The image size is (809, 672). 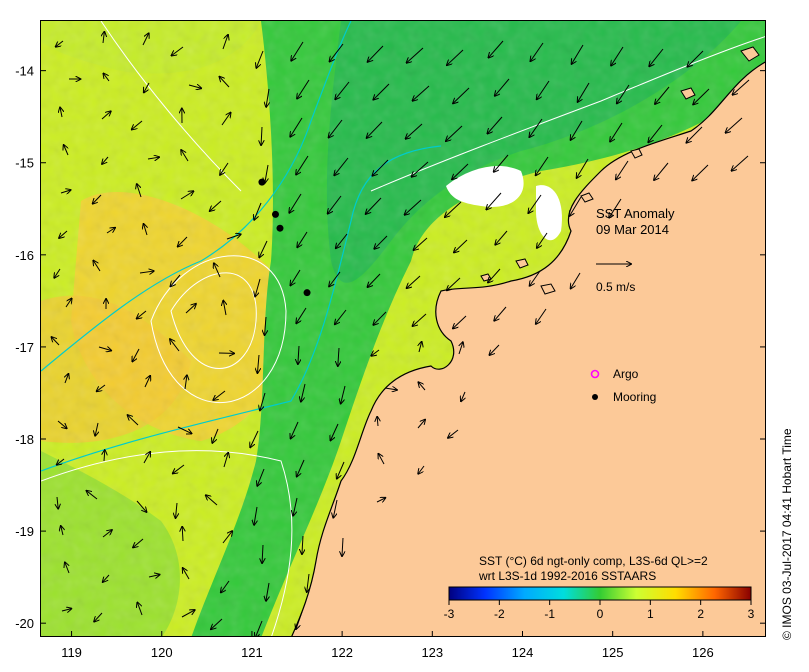 I want to click on mooring-markers, so click(x=284, y=237).